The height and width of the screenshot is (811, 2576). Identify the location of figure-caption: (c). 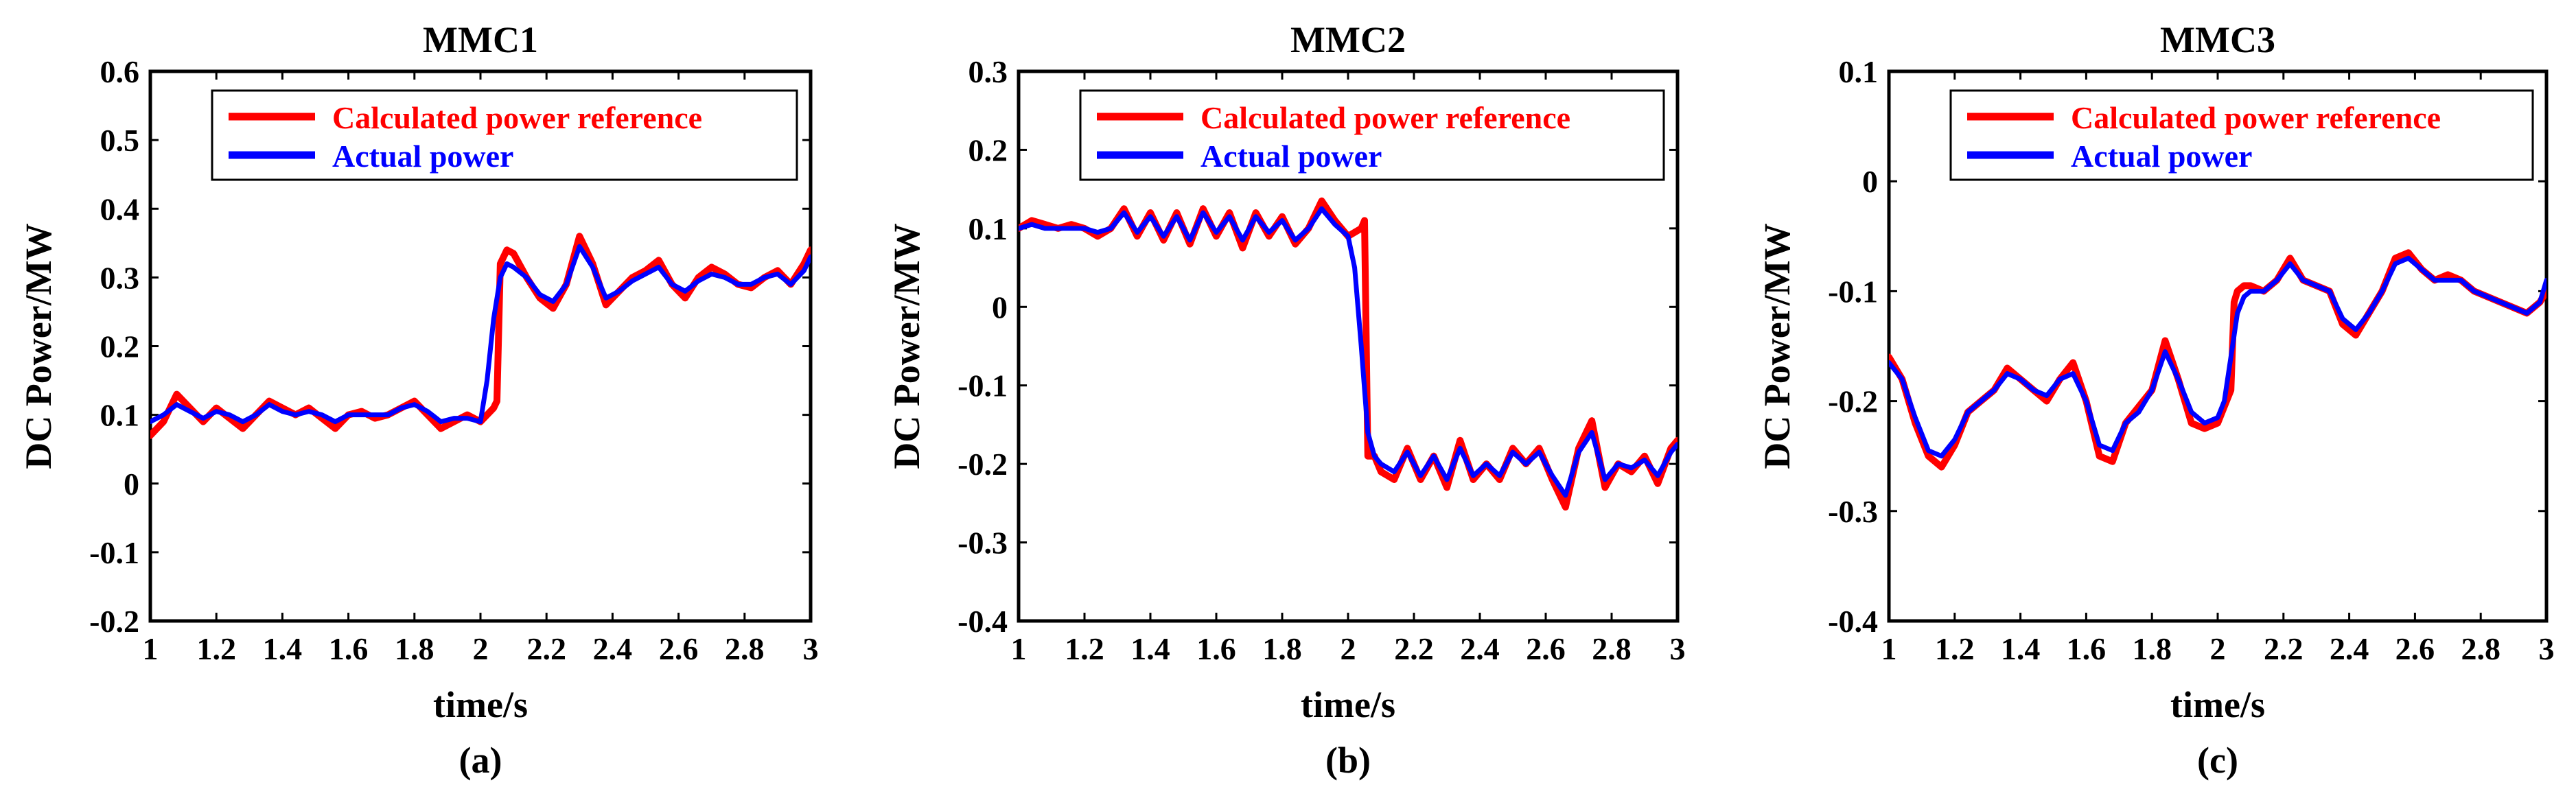
(2217, 760).